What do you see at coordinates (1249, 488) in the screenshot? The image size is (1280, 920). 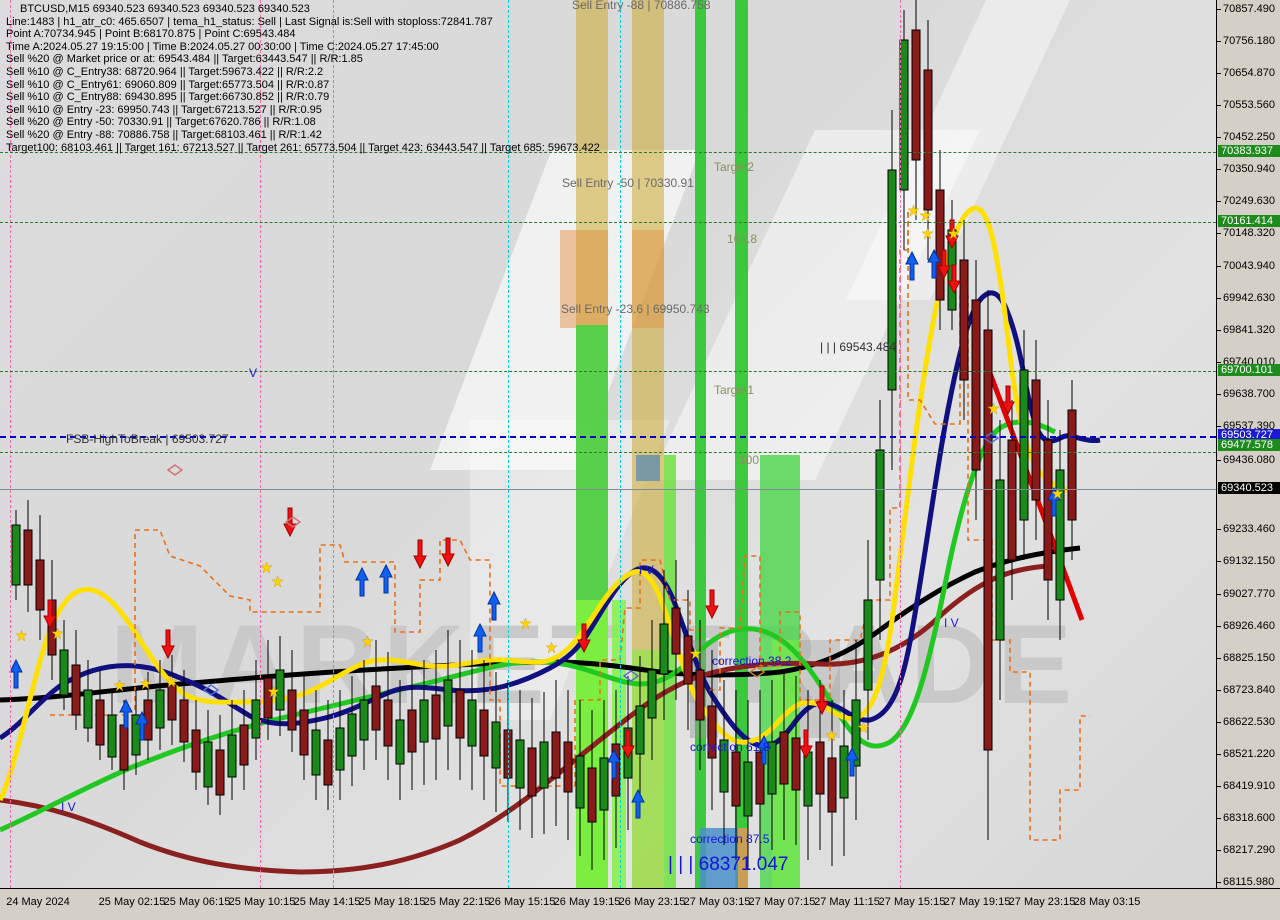 I see `price-tag-black: 69340.523` at bounding box center [1249, 488].